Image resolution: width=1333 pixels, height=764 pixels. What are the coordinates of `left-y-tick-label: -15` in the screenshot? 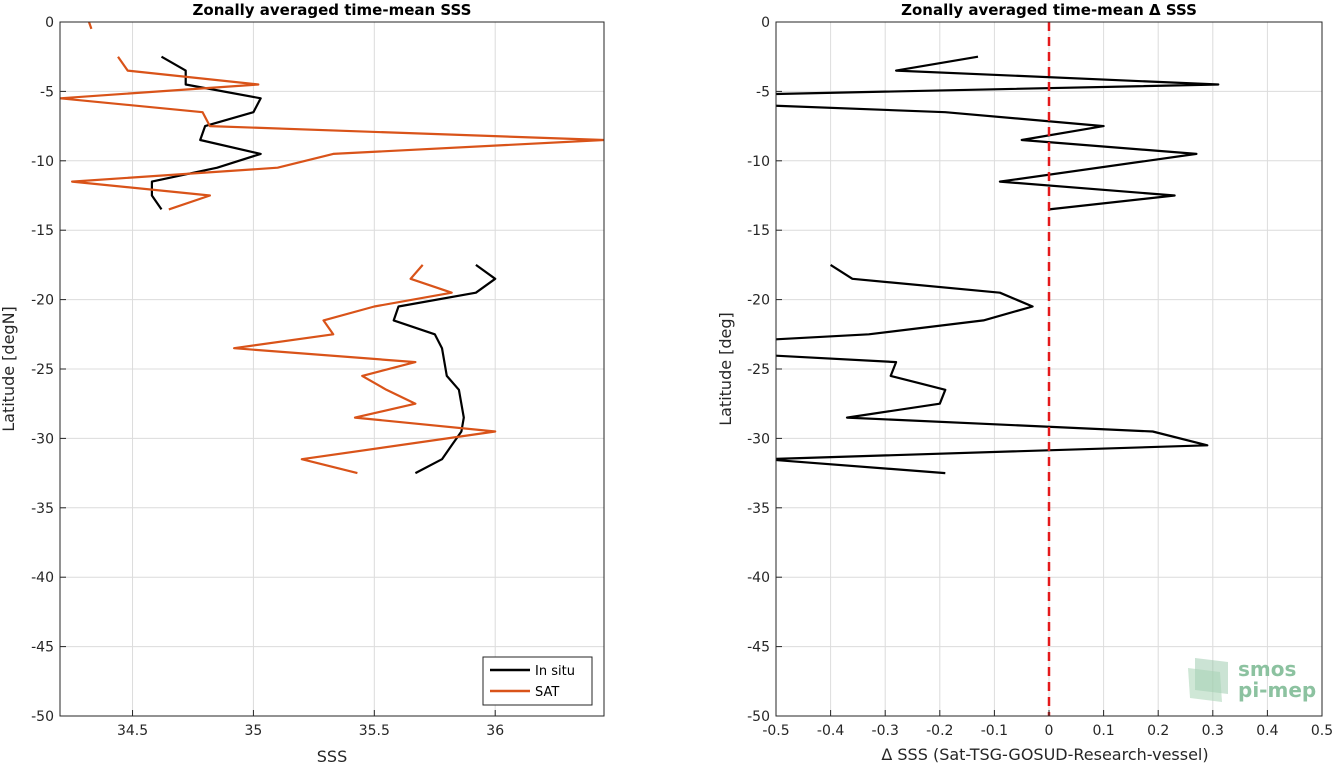 It's located at (42, 231).